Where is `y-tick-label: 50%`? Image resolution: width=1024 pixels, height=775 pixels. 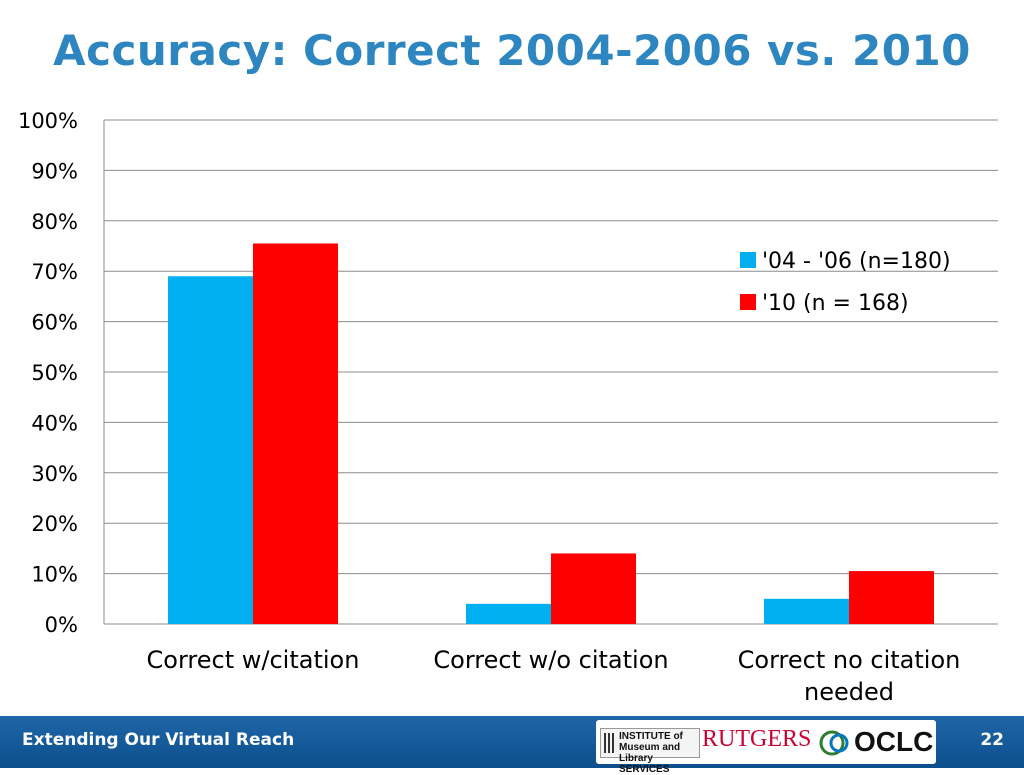
y-tick-label: 50% is located at coordinates (54, 373).